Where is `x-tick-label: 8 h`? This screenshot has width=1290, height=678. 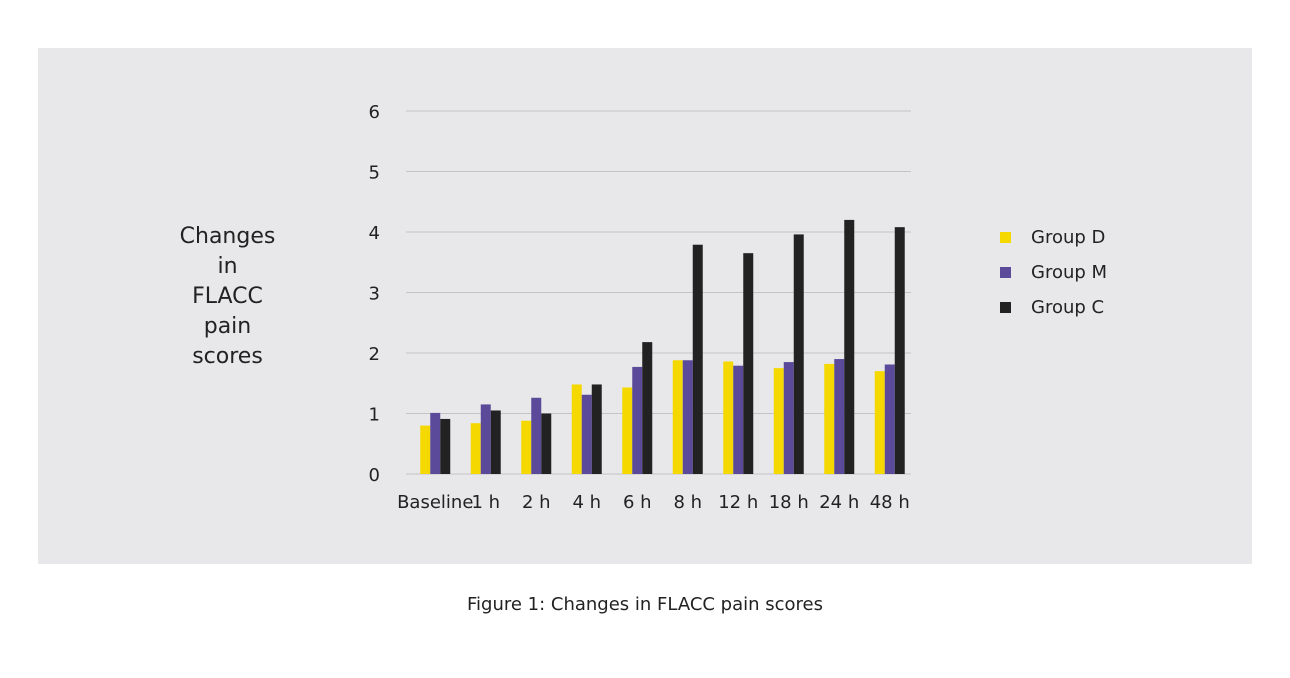
x-tick-label: 8 h is located at coordinates (687, 502).